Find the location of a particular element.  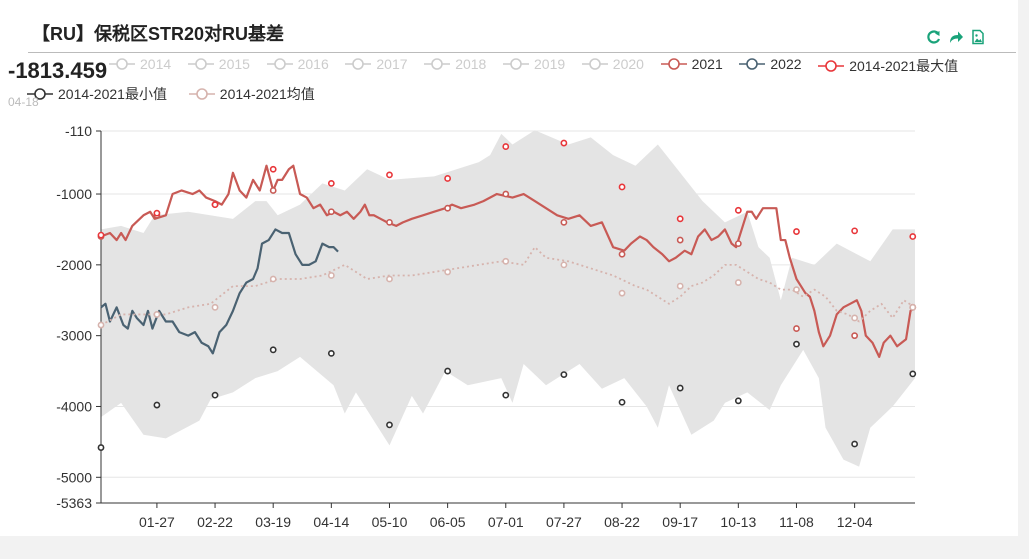

legend-label: 2014 is located at coordinates (156, 64).